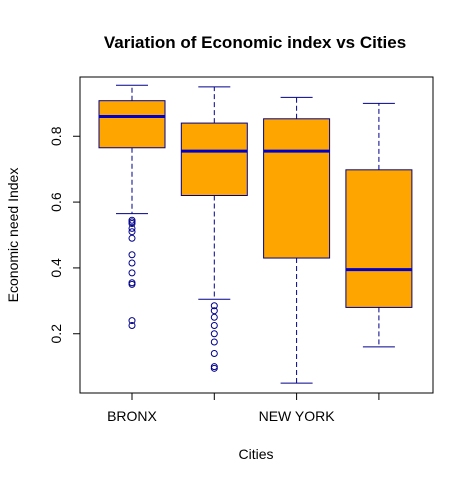 The image size is (473, 484). Describe the element at coordinates (56, 334) in the screenshot. I see `y-tick-label: 0.2` at that location.